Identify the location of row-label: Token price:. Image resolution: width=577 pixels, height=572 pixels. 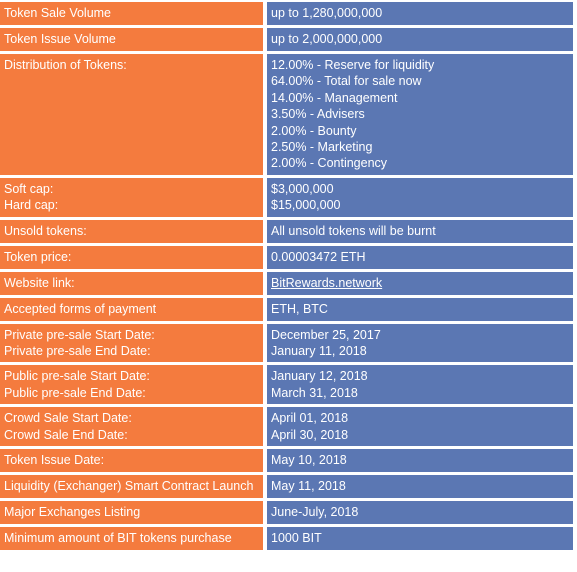
(133, 257).